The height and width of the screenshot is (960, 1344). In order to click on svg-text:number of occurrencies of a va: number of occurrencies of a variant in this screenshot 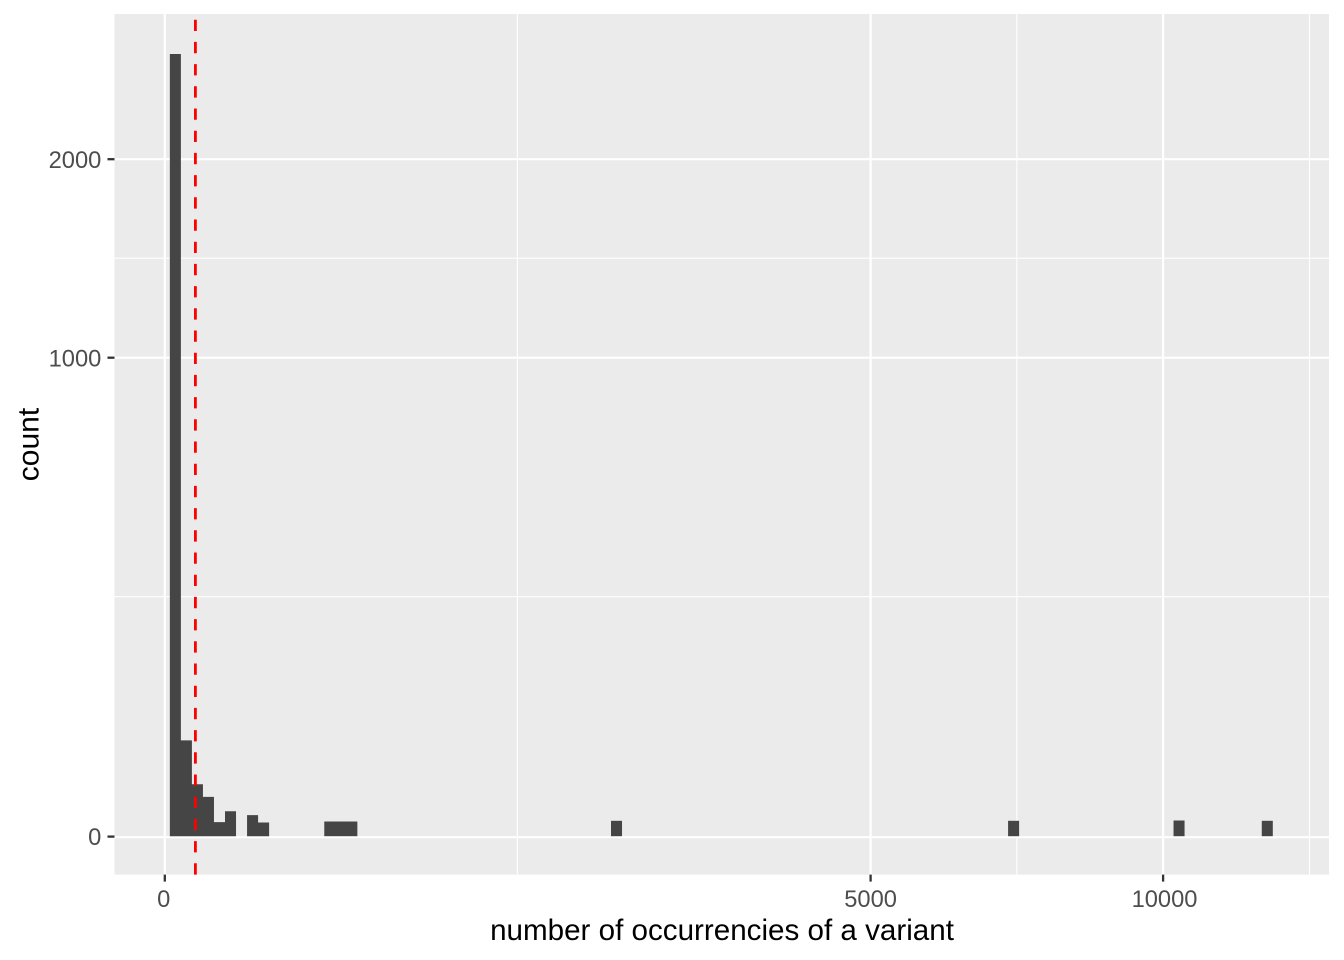, I will do `click(722, 930)`.